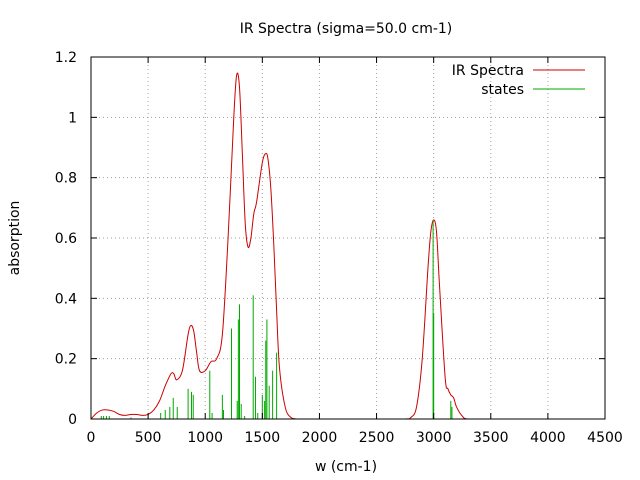 This screenshot has height=480, width=640. I want to click on x-tick-label: 0, so click(91, 438).